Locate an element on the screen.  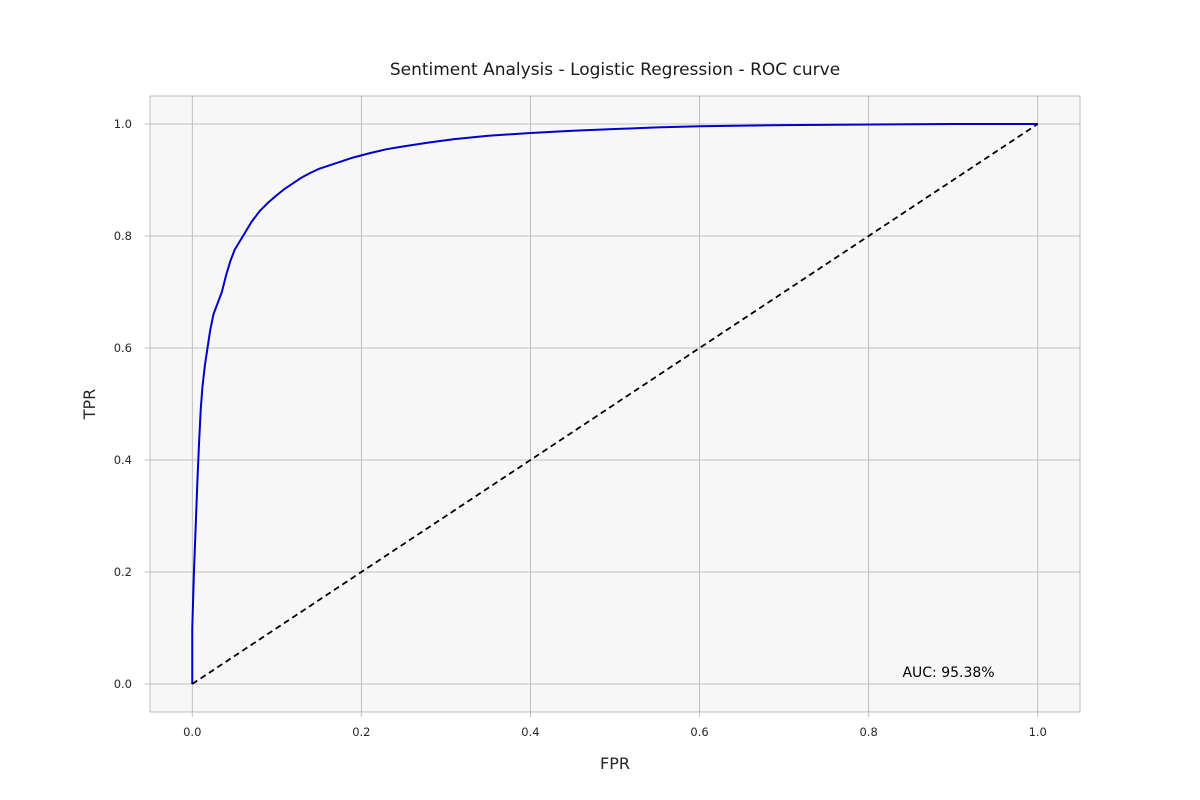
auc-annotation: AUC: 95.38% is located at coordinates (948, 673).